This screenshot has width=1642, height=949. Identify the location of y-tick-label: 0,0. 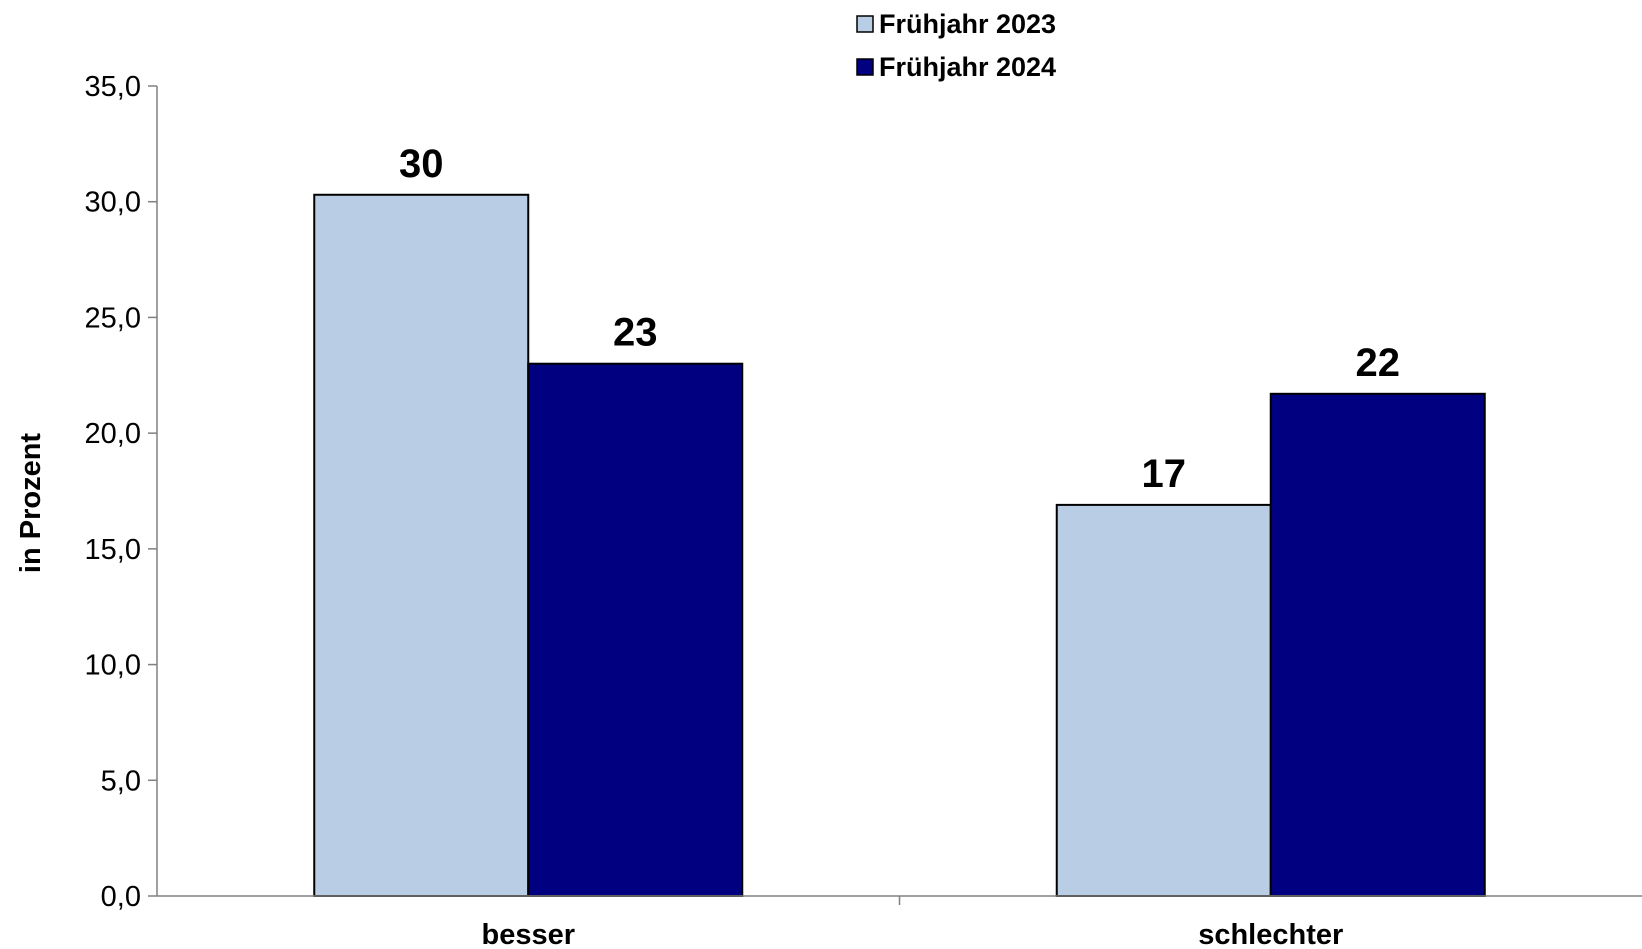
(121, 897).